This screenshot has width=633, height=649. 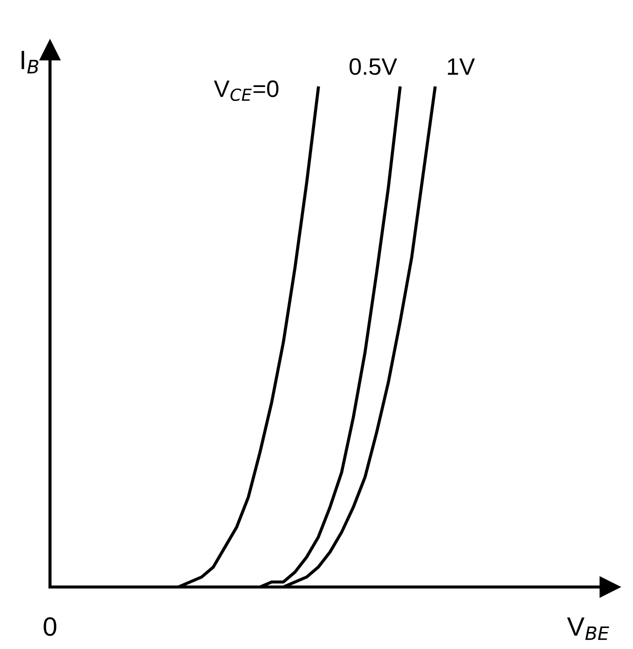 What do you see at coordinates (246, 90) in the screenshot?
I see `series-label: V$_{CE}$=0` at bounding box center [246, 90].